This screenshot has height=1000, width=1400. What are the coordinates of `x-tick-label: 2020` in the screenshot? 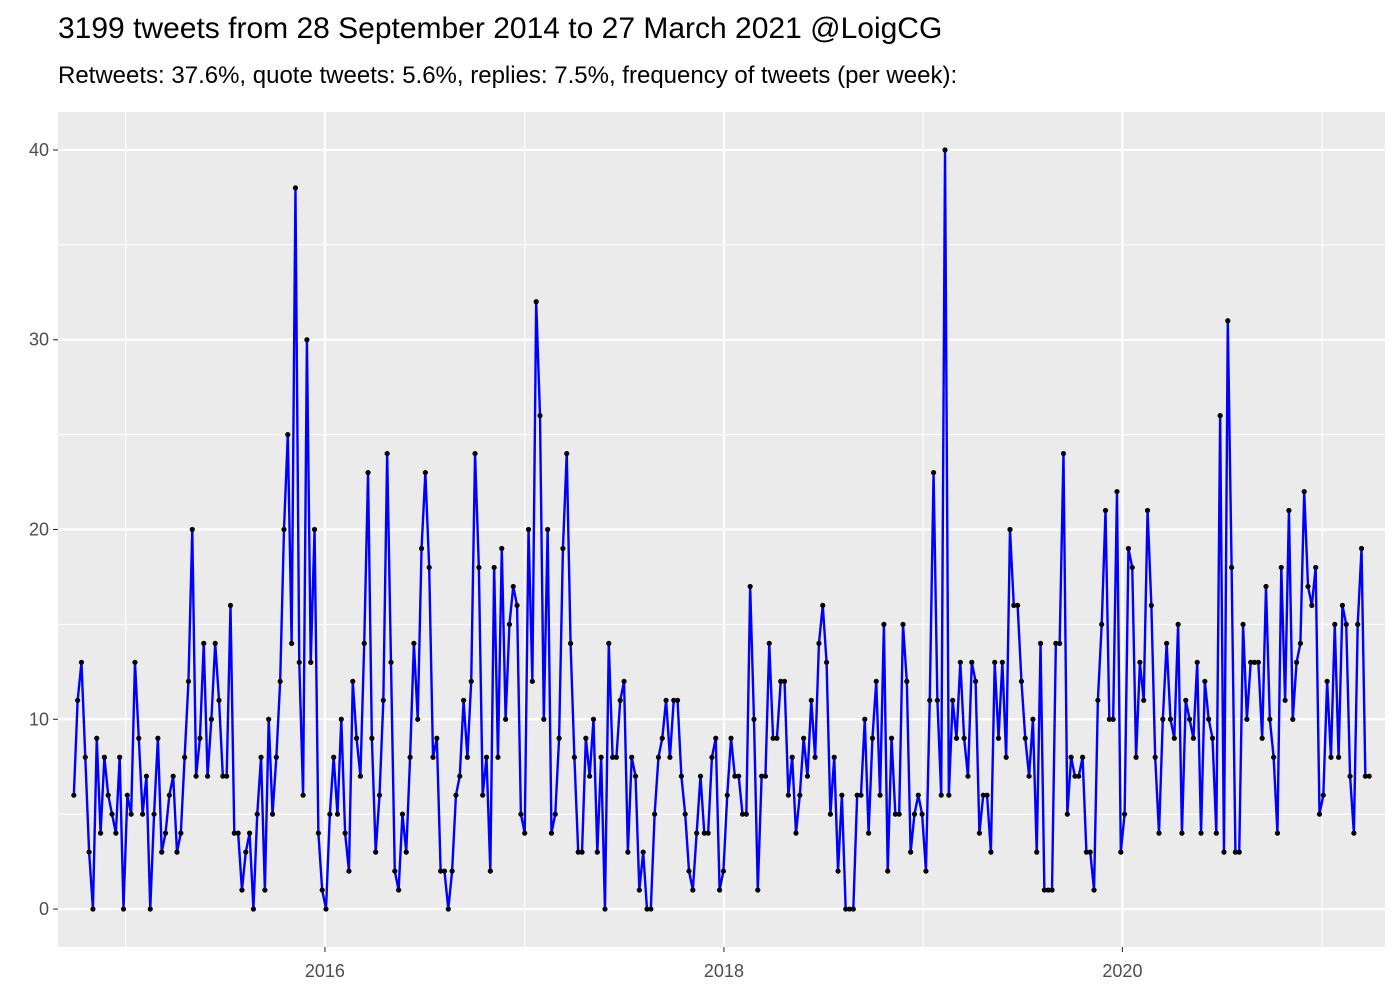 It's located at (1122, 971).